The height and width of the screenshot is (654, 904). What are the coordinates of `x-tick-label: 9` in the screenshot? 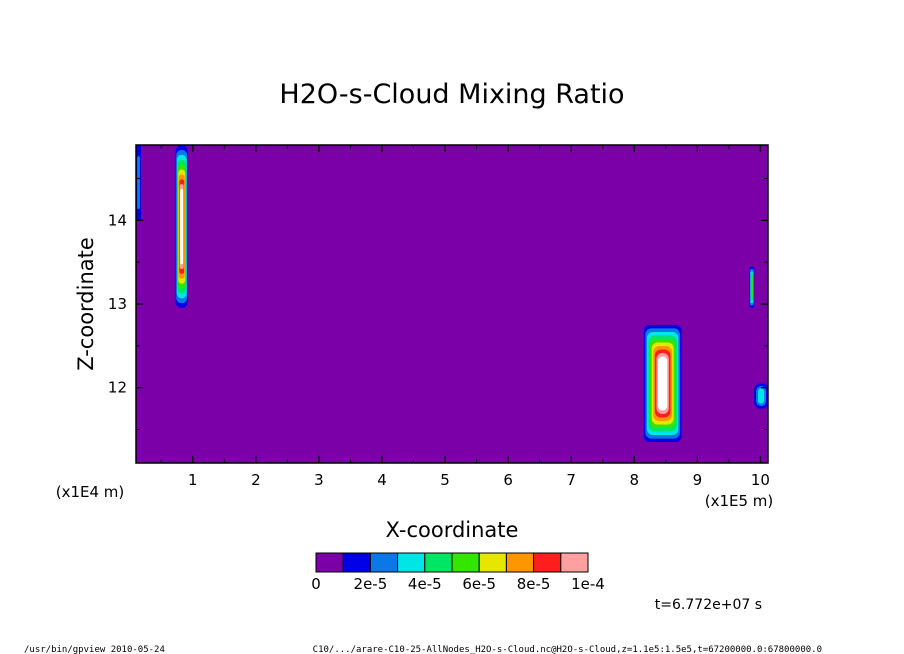 It's located at (698, 480).